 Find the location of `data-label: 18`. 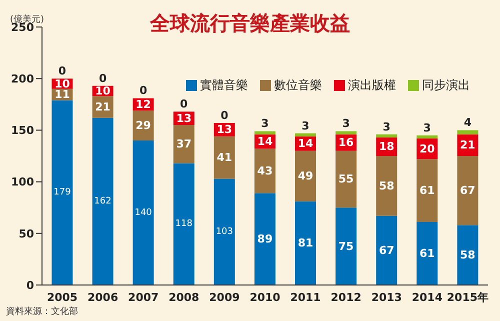

data-label: 18 is located at coordinates (386, 147).